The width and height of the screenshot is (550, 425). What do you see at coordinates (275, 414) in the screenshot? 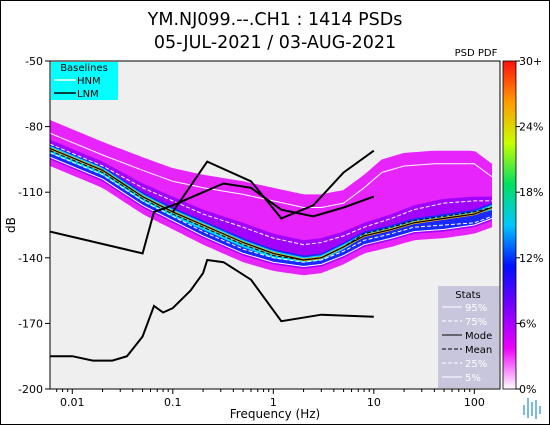
I see `x-axis-label: Frequency (Hz)` at bounding box center [275, 414].